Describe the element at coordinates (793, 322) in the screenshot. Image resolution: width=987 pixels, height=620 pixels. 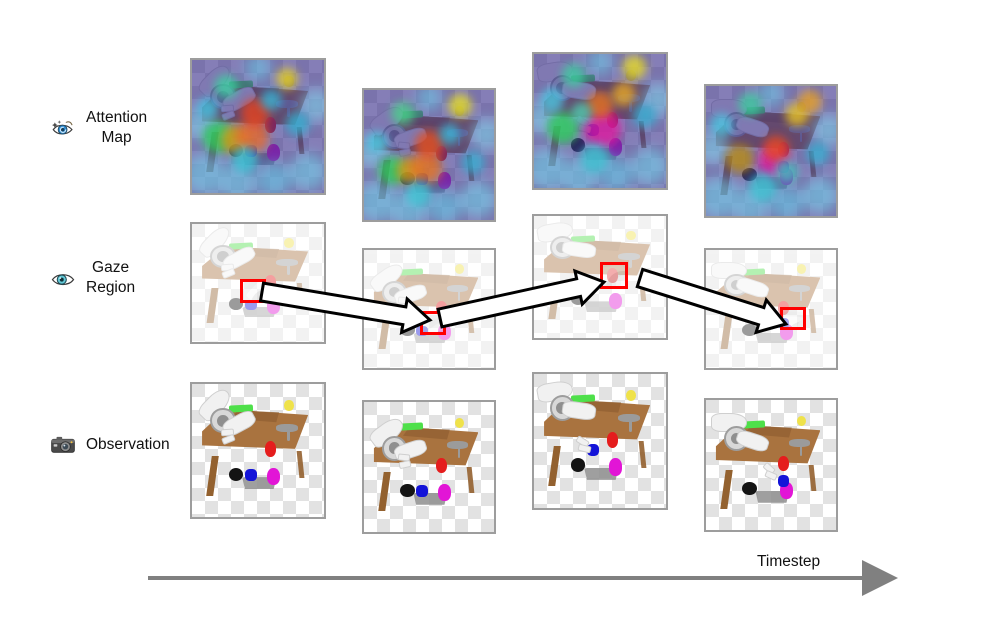
I see `table-top` at that location.